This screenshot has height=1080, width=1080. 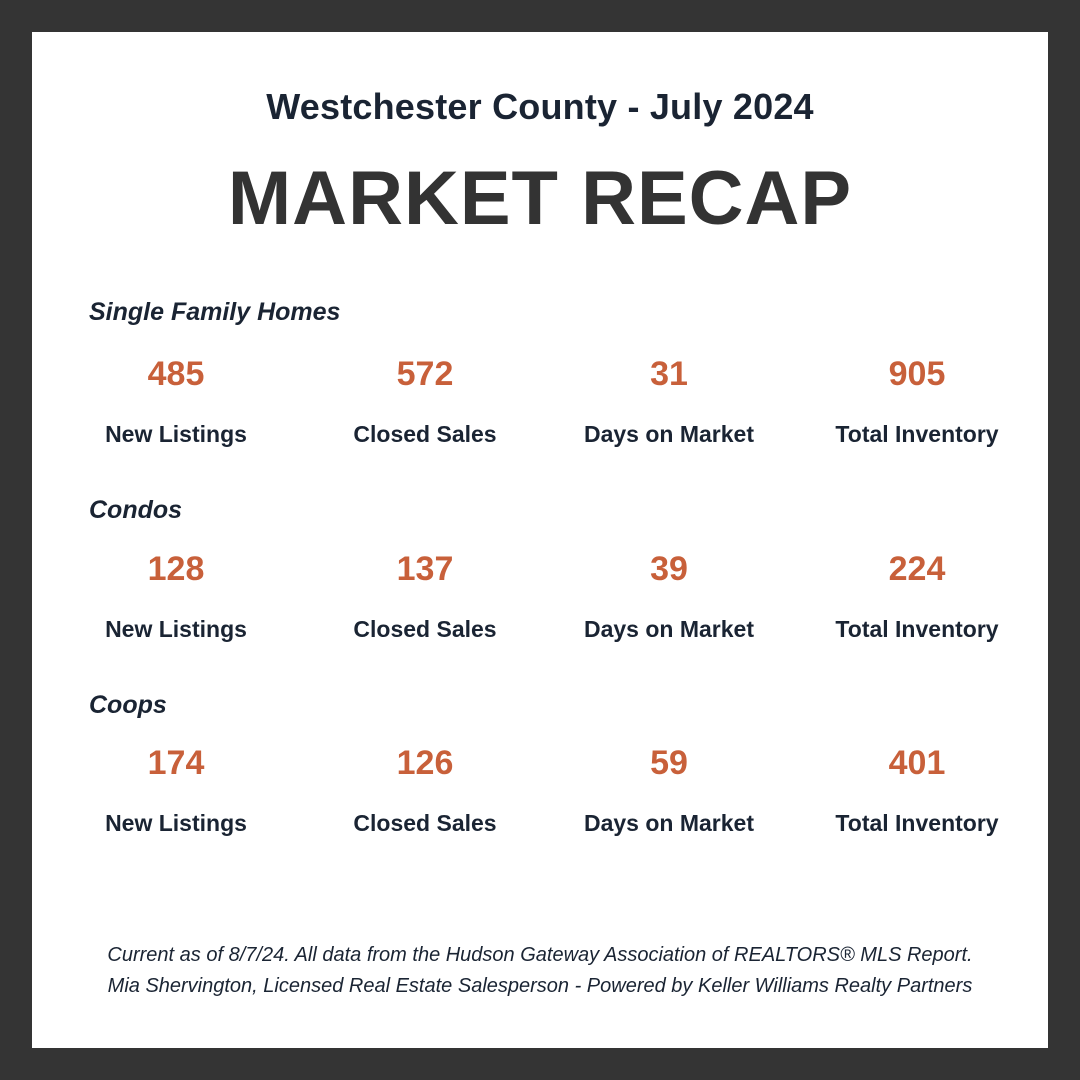 What do you see at coordinates (136, 510) in the screenshot?
I see `section-label: Condos` at bounding box center [136, 510].